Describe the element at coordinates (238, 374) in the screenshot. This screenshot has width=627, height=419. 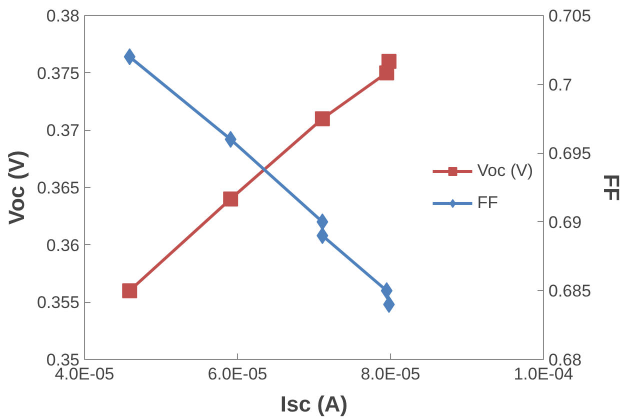
I see `x-tick-label: 6.0E-05` at that location.